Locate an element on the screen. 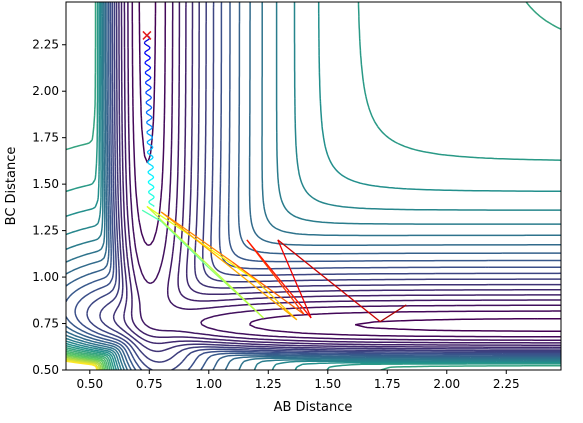 The width and height of the screenshot is (583, 423). x-tick-label: 1.75 is located at coordinates (387, 384).